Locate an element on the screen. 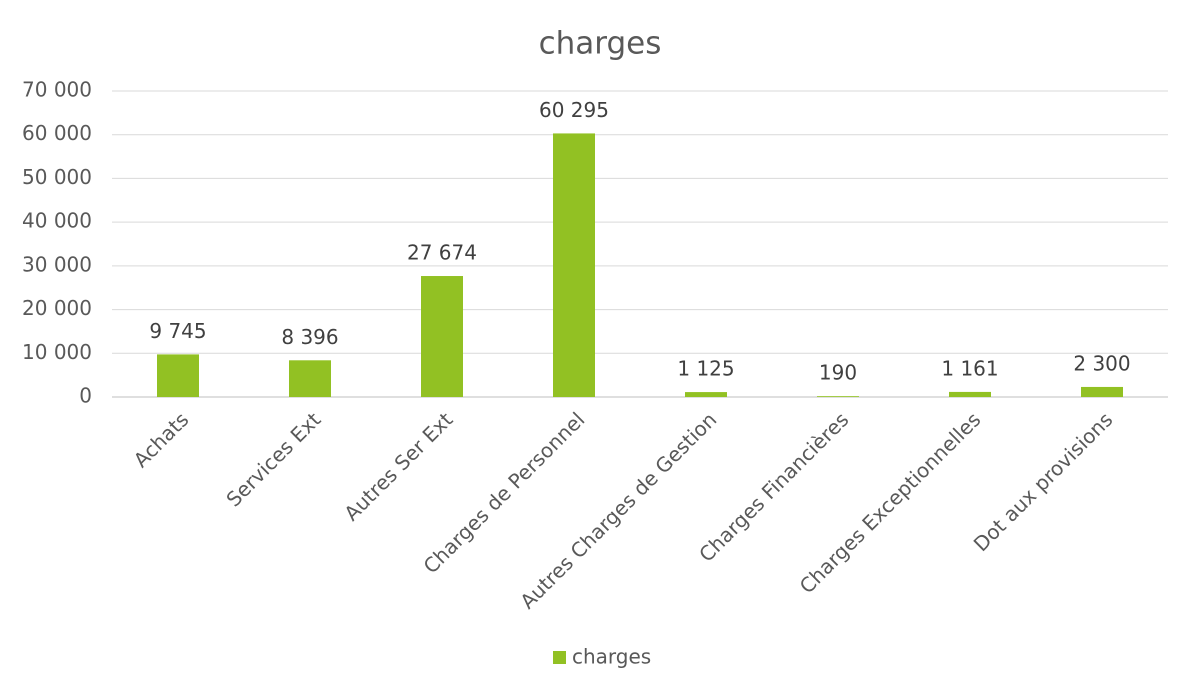 This screenshot has height=697, width=1200. y-tick-label: 40 000 is located at coordinates (57, 221).